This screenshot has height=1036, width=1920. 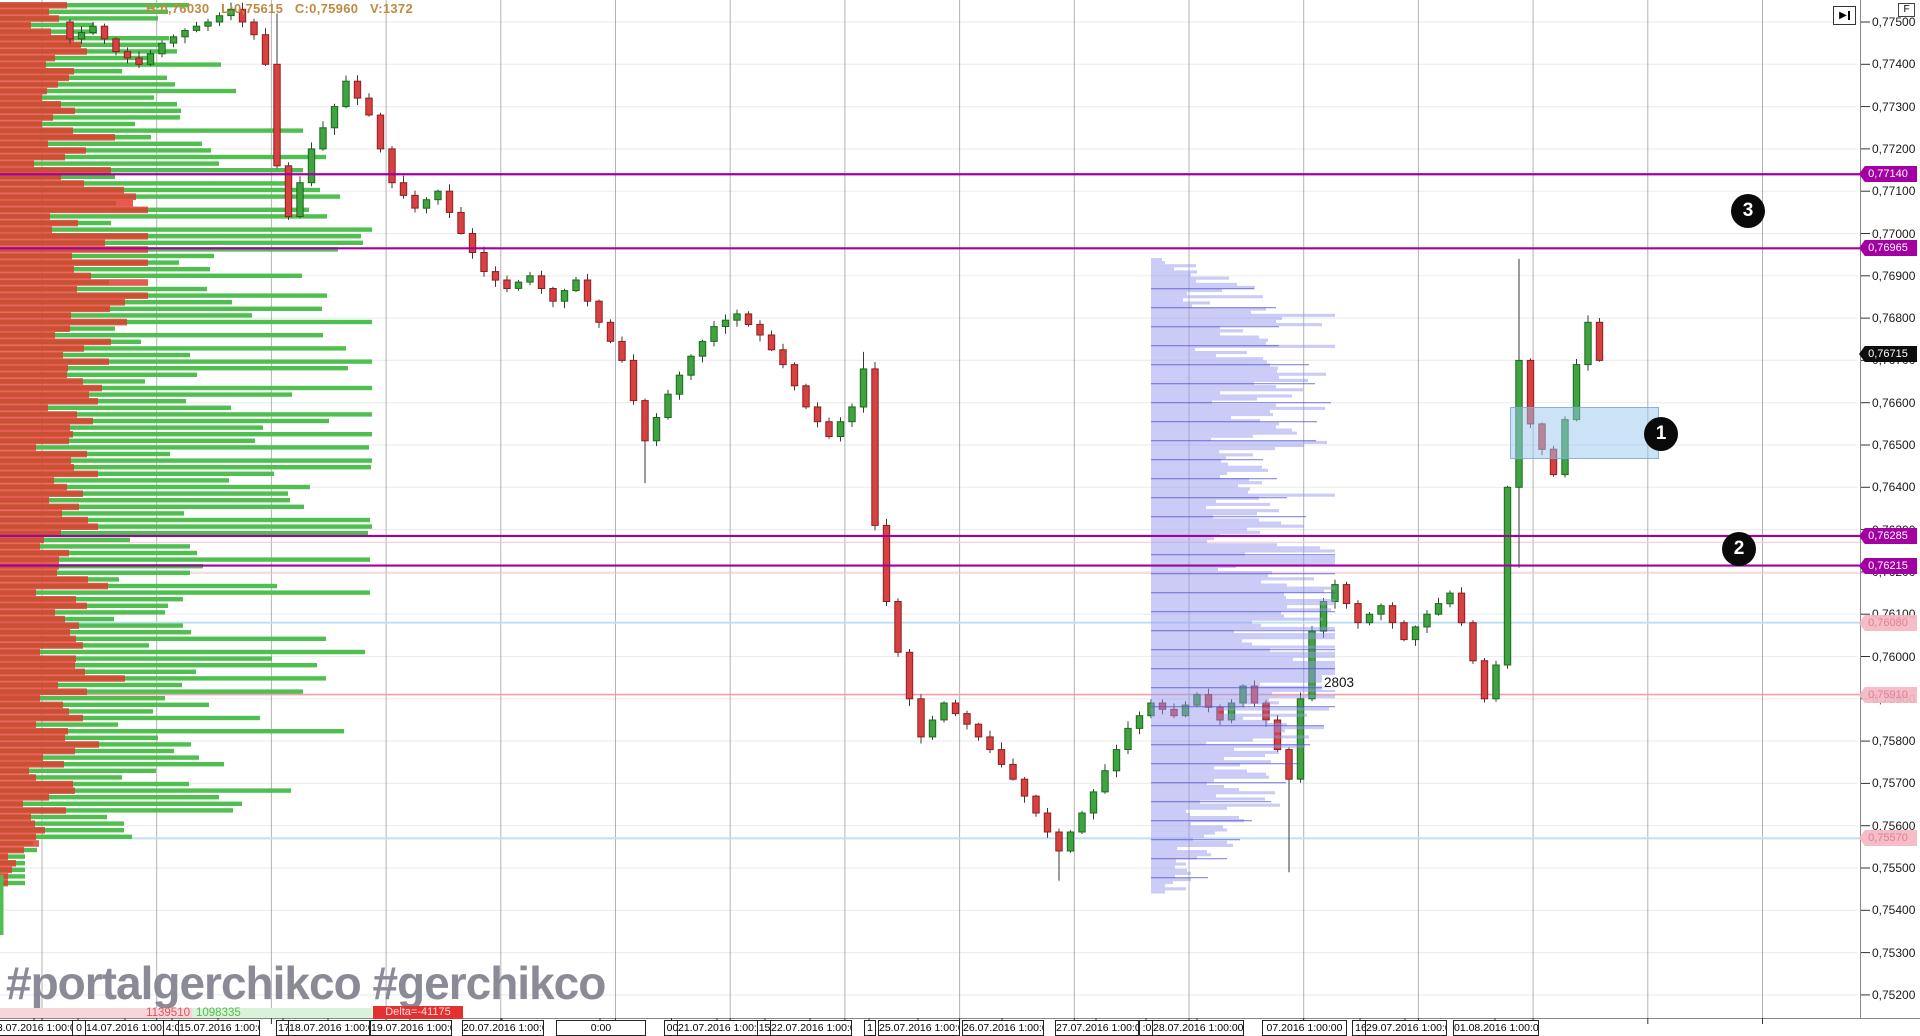 I want to click on price-level-tag: 0,76215, so click(x=1888, y=566).